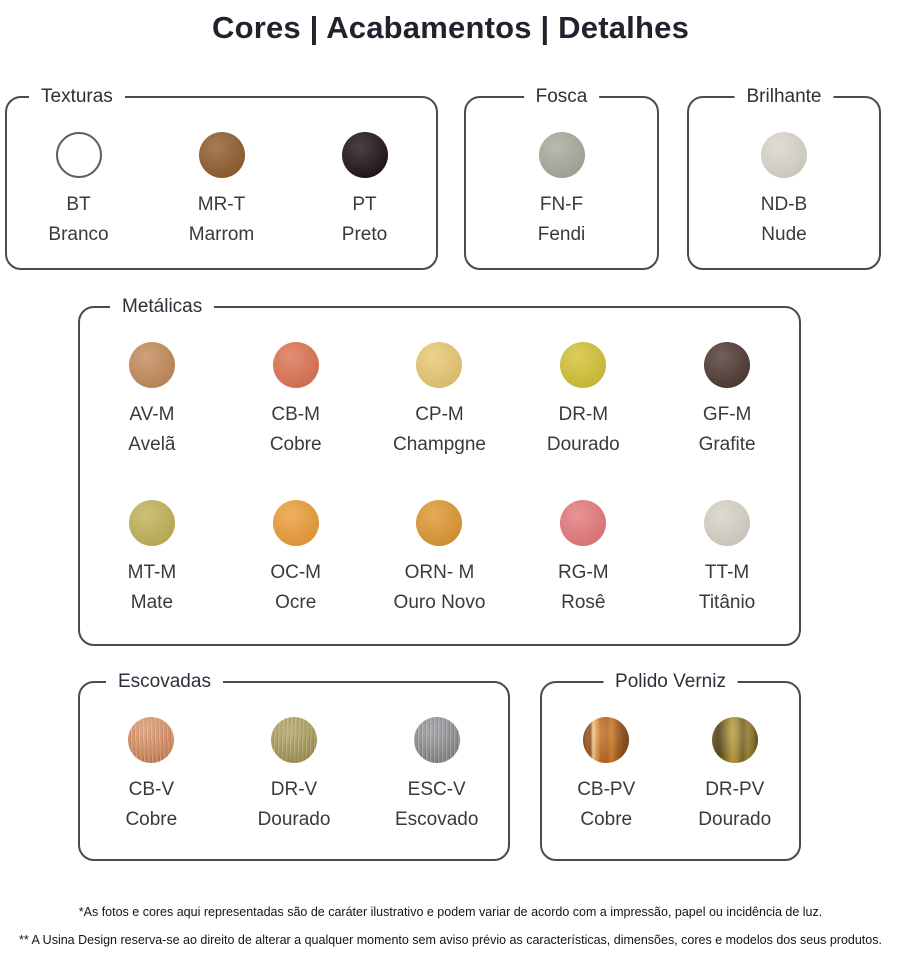  Describe the element at coordinates (734, 740) in the screenshot. I see `swatch-circle-dr-pv` at that location.